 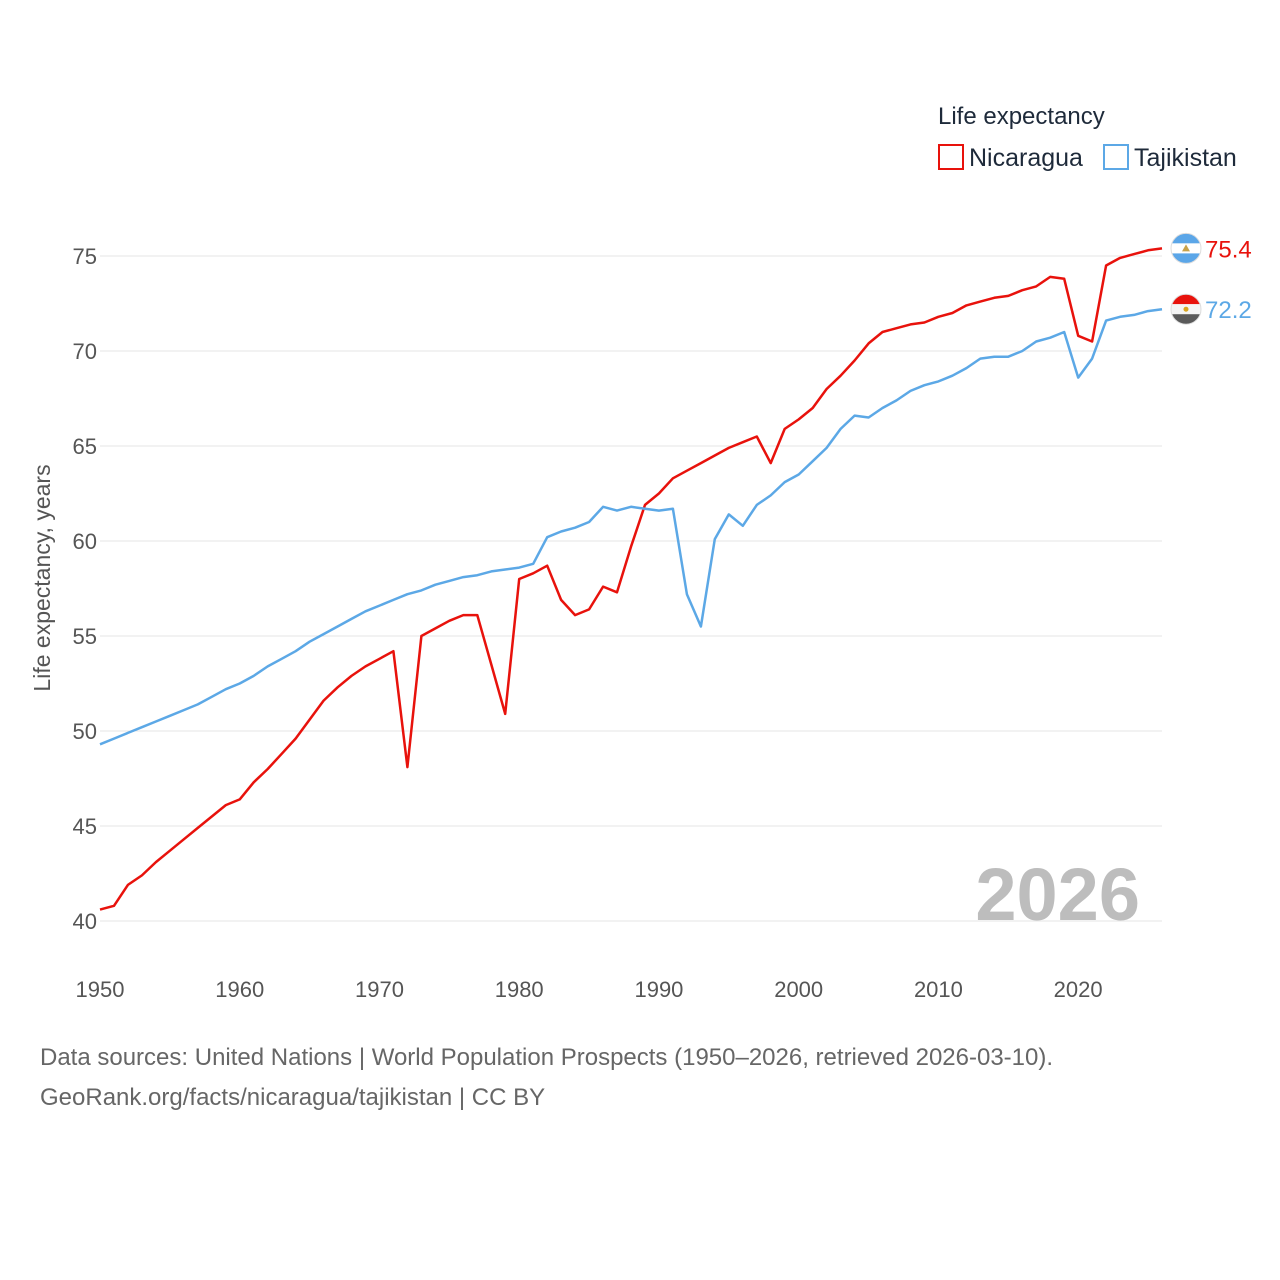 I want to click on nicaragua-flag-icon, so click(x=1186, y=248).